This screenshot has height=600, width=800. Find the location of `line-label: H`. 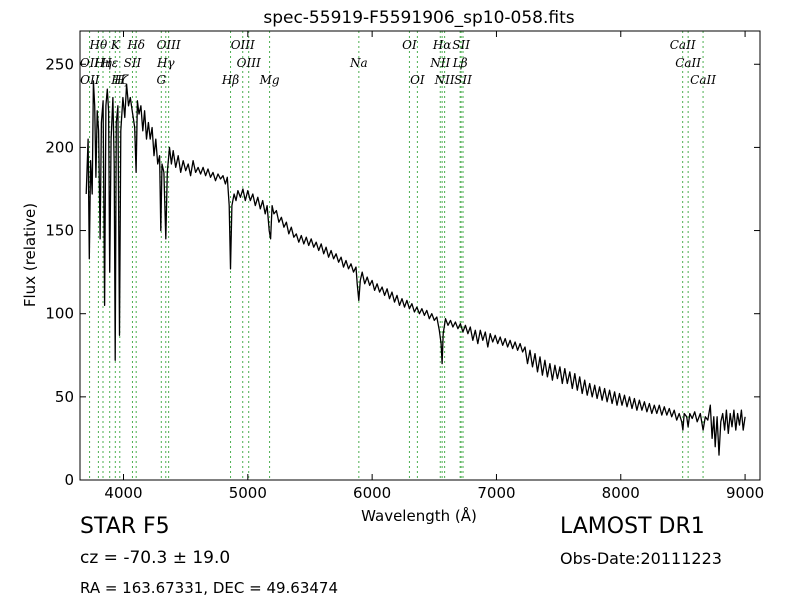

line-label: H is located at coordinates (119, 80).